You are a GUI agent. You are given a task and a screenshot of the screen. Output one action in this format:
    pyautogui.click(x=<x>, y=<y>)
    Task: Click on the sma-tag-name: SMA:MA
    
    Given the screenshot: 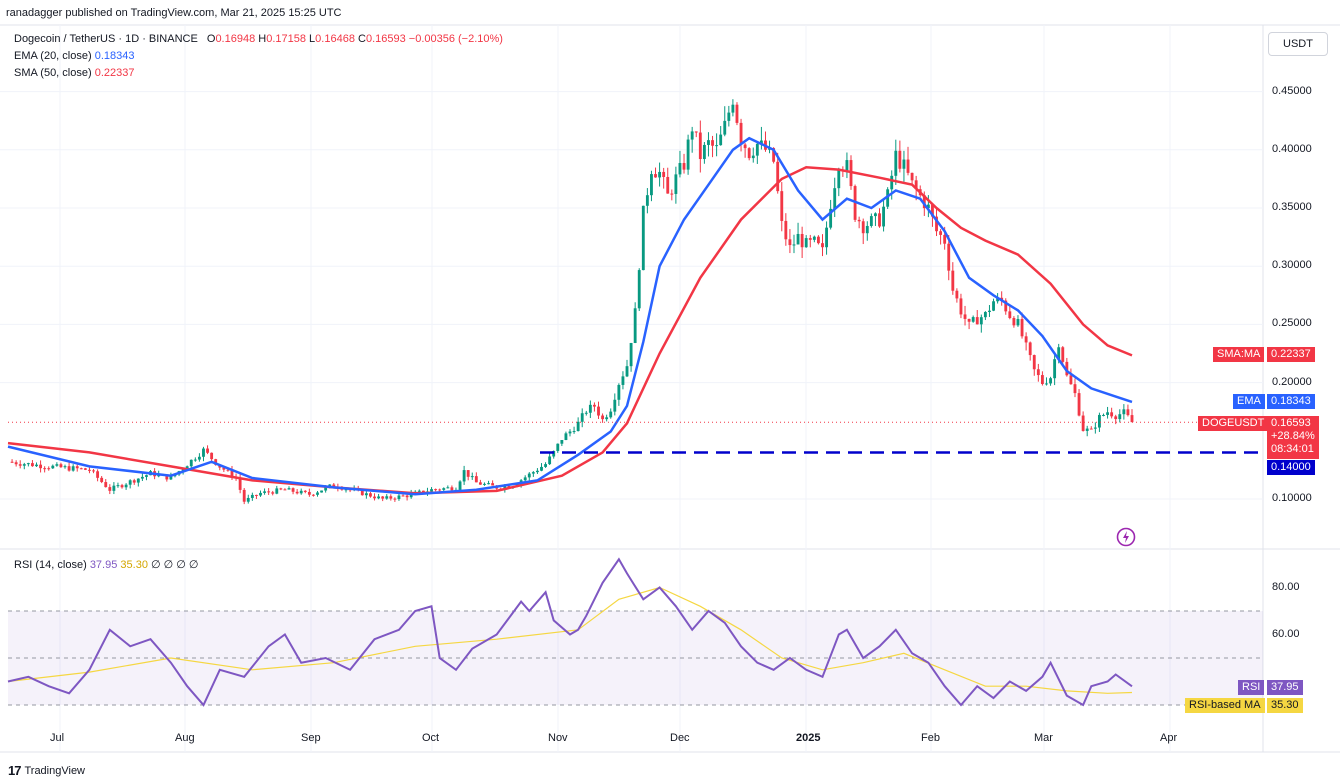 What is the action you would take?
    pyautogui.click(x=1239, y=354)
    